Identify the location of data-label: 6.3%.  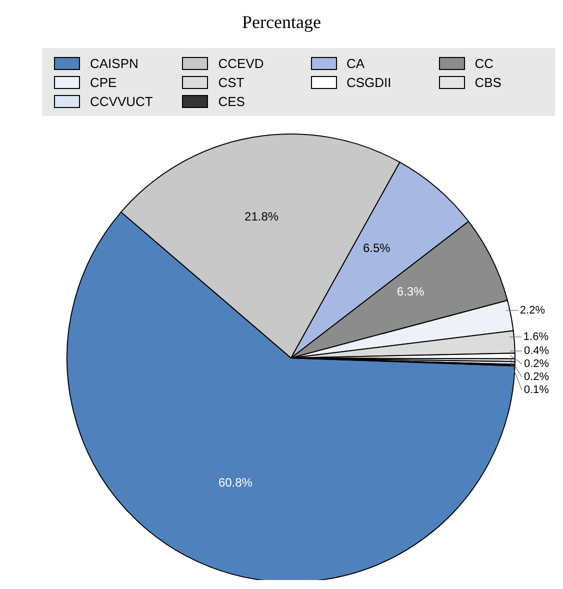
(410, 291).